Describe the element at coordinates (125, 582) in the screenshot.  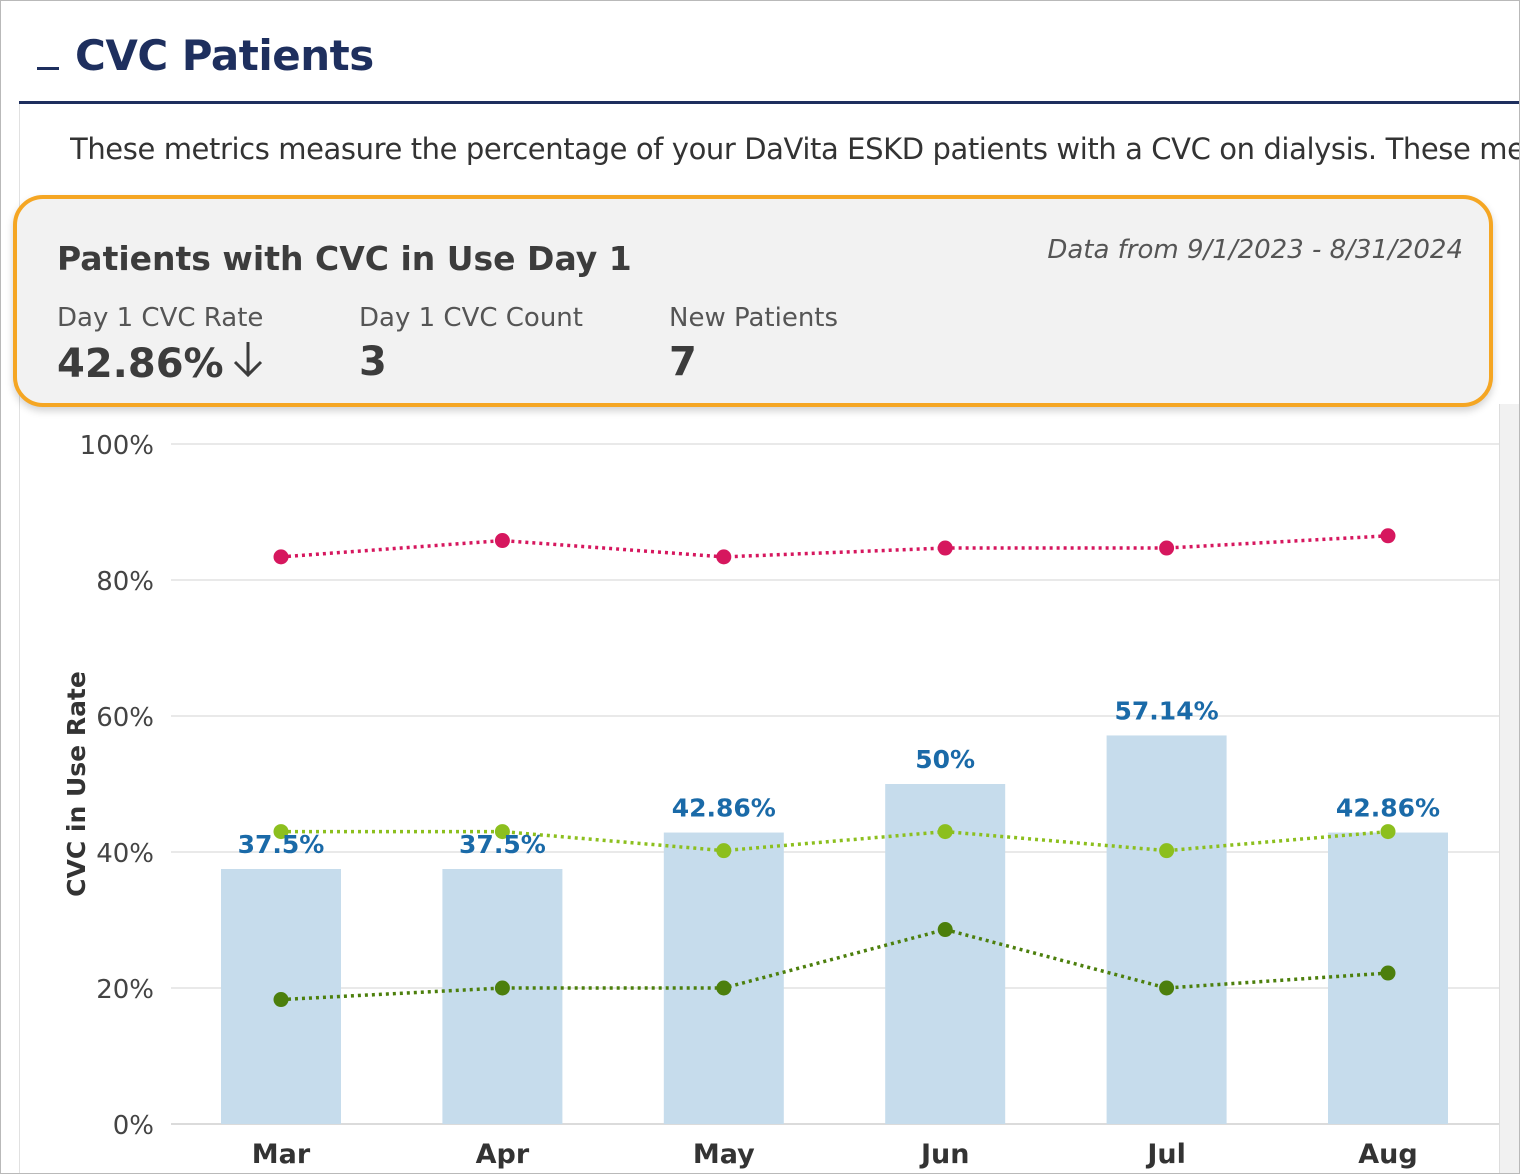
I see `y-tick-label: 80%` at that location.